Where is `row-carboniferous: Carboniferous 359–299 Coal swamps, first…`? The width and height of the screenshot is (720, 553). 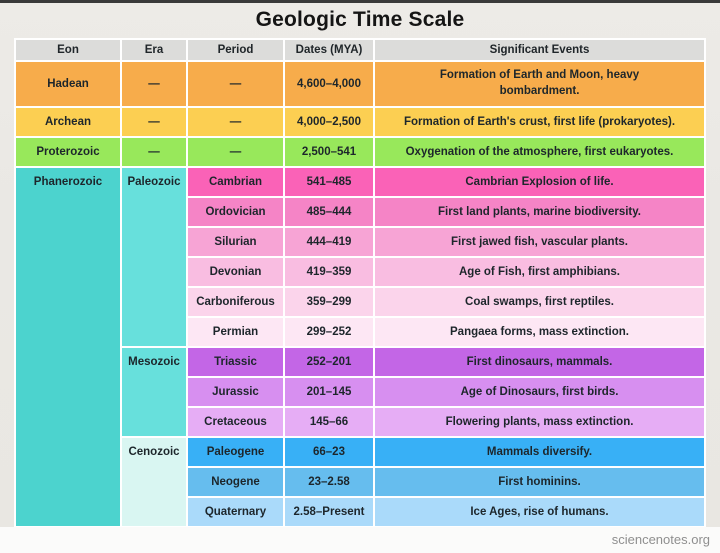 row-carboniferous: Carboniferous 359–299 Coal swamps, first… is located at coordinates (360, 302).